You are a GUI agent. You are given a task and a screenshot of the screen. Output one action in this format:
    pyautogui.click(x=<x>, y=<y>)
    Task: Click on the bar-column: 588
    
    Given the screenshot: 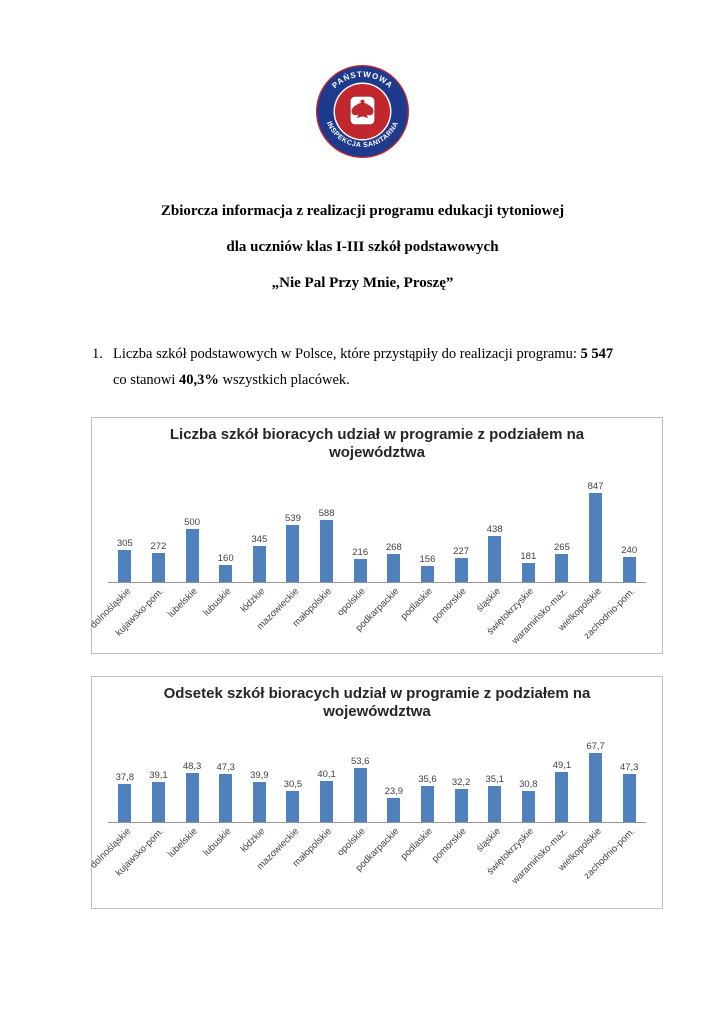 What is the action you would take?
    pyautogui.click(x=327, y=527)
    